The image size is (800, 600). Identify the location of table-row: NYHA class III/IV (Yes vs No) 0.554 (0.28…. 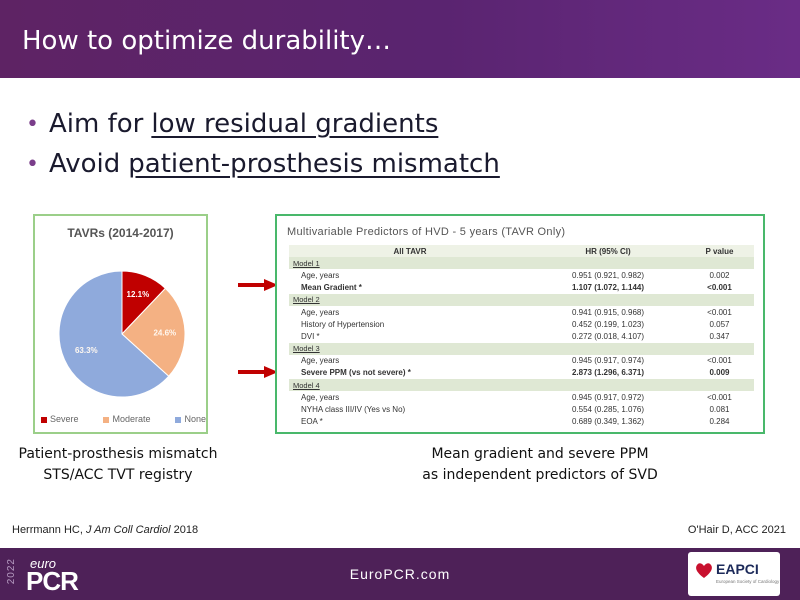
(521, 409).